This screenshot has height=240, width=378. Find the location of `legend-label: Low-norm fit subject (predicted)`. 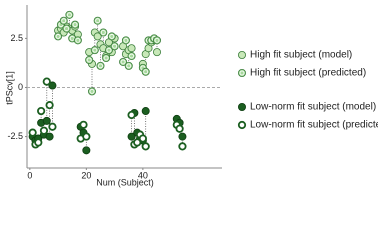

legend-label: Low-norm fit subject (predicted) is located at coordinates (314, 125).